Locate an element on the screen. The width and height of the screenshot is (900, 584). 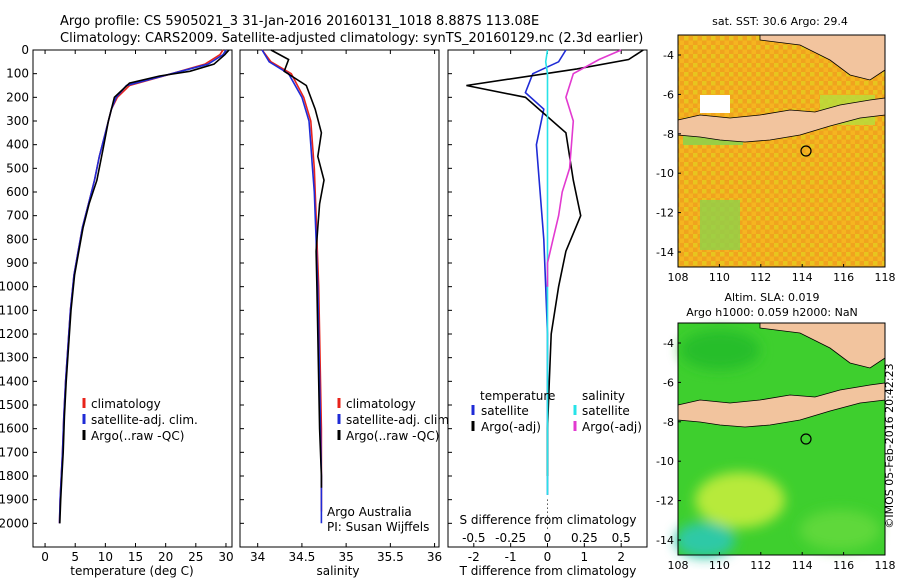
s-difference-label: S difference from climatology is located at coordinates (548, 520).